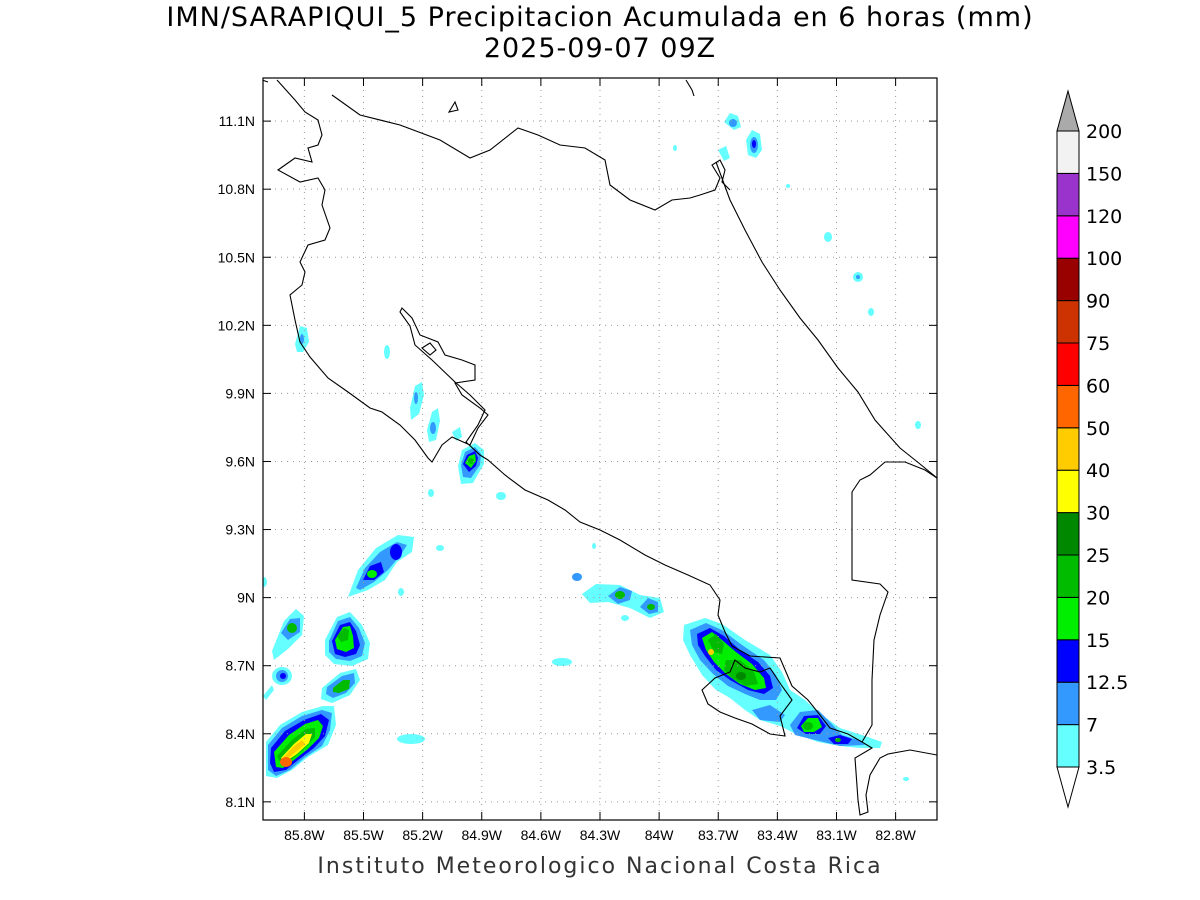 This screenshot has width=1200, height=900. What do you see at coordinates (600, 835) in the screenshot?
I see `lon-tick-label: 84.3W` at bounding box center [600, 835].